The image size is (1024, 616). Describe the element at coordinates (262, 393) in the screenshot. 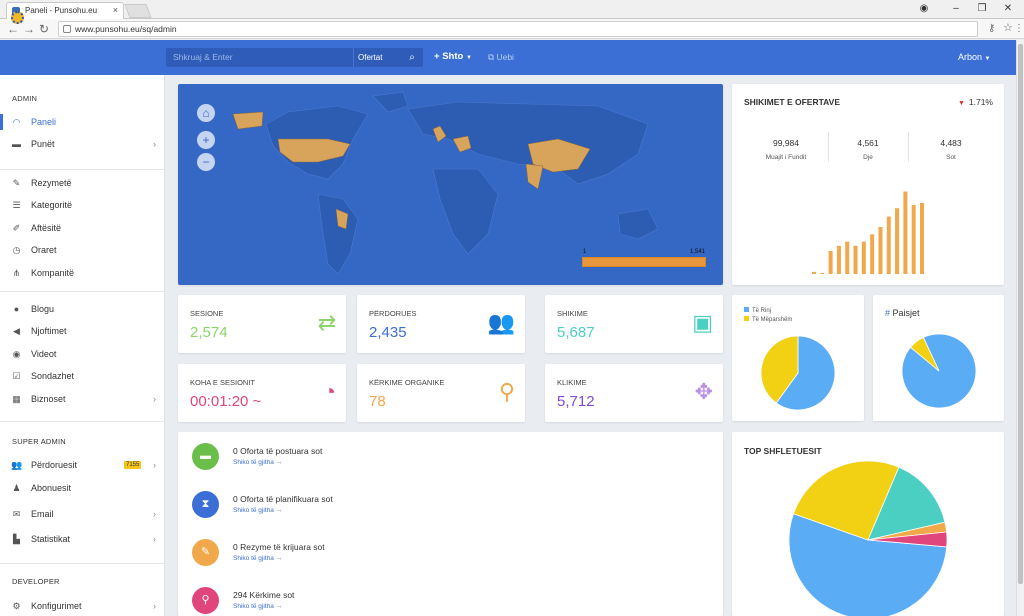

I see `stat-session-time: KOHA E SESIONIT 00:01:20 ~ ◔` at that location.